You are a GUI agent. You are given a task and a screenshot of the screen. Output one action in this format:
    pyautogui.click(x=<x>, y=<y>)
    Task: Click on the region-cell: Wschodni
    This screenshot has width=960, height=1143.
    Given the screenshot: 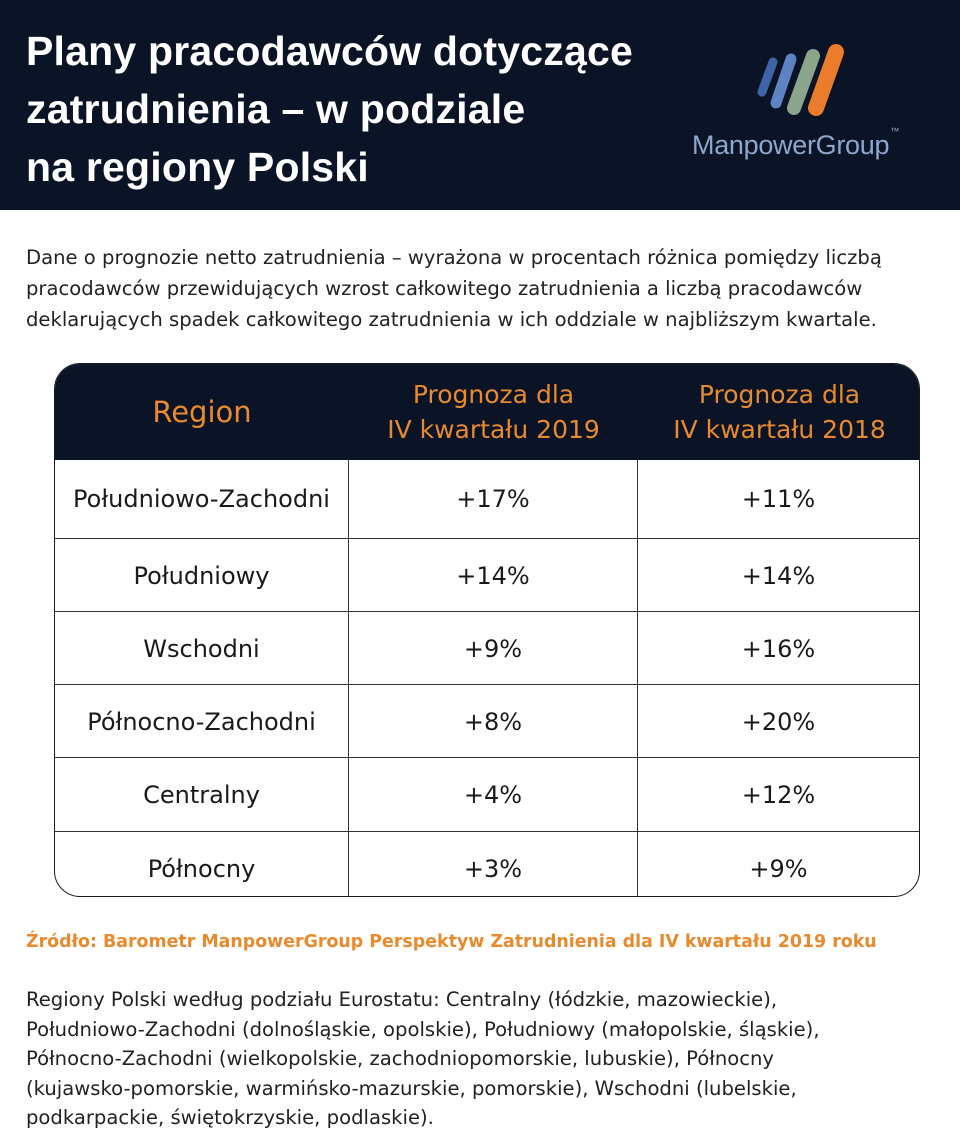 What is the action you would take?
    pyautogui.click(x=202, y=648)
    